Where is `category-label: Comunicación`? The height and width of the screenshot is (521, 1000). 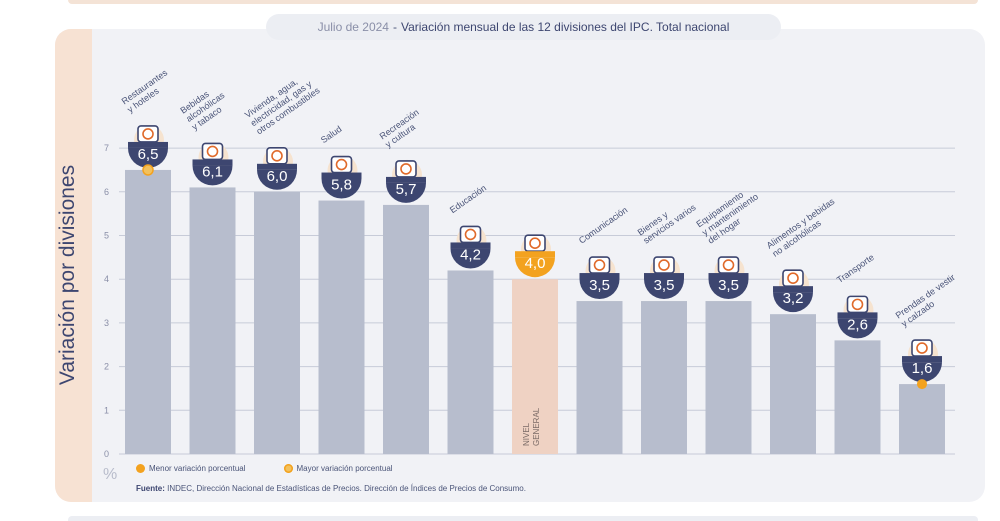
category-label: Comunicación is located at coordinates (603, 225).